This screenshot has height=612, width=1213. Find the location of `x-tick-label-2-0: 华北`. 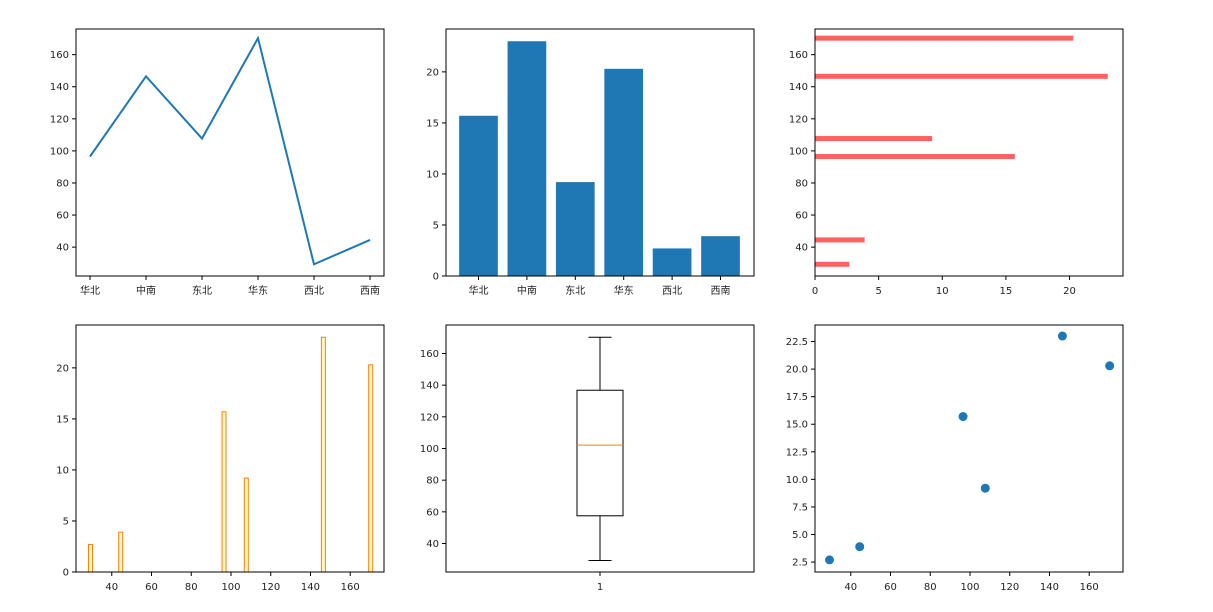

x-tick-label-2-0: 华北 is located at coordinates (479, 290).